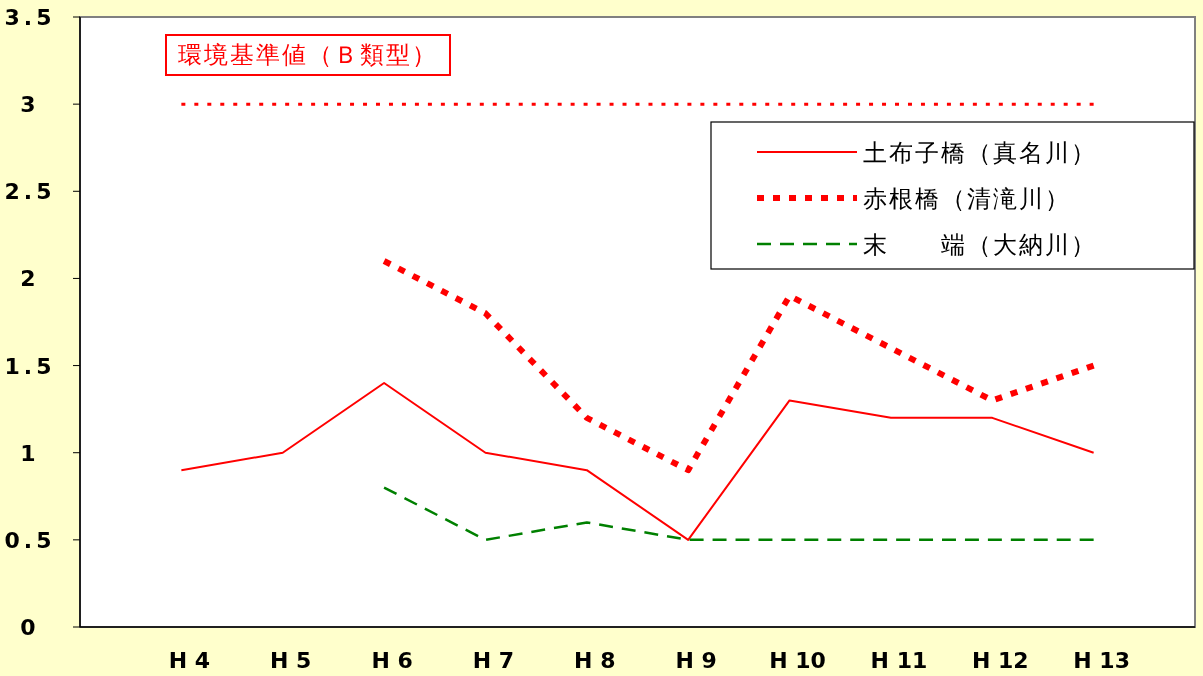  Describe the element at coordinates (392, 660) in the screenshot. I see `x-tick-label: H 6` at that location.